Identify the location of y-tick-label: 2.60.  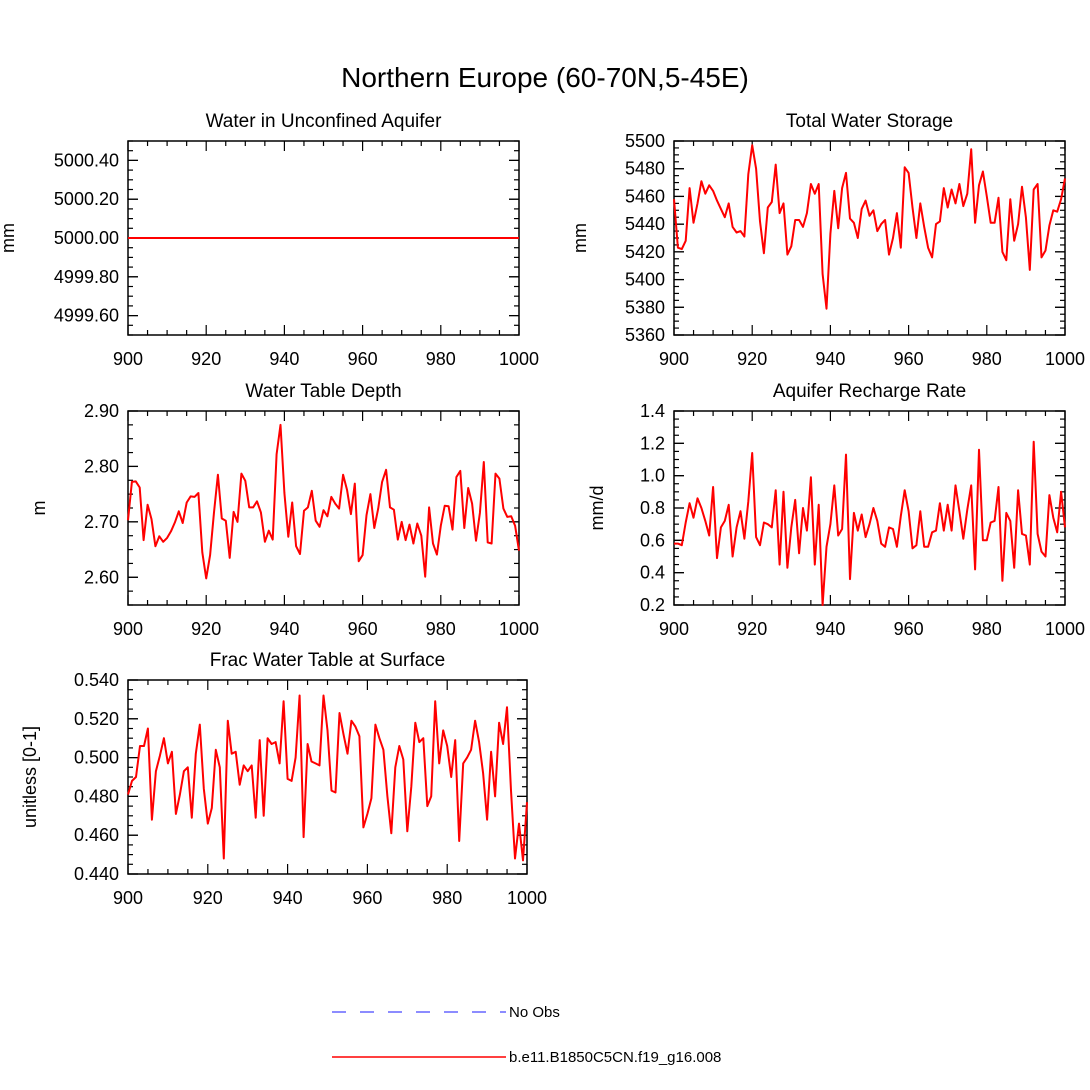
(101, 577).